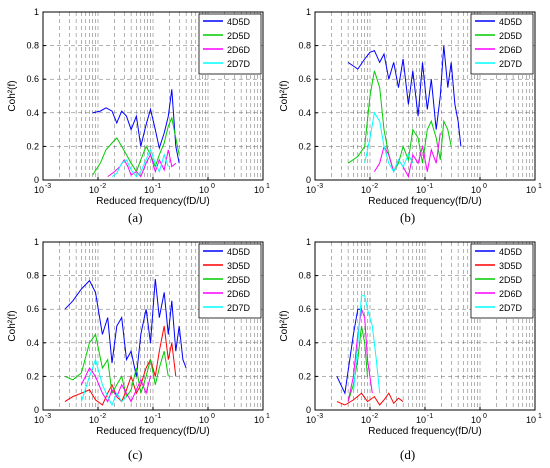 The height and width of the screenshot is (468, 550). I want to click on legend: 4D5D 2D5D 2D6D 2D7D, so click(230, 44).